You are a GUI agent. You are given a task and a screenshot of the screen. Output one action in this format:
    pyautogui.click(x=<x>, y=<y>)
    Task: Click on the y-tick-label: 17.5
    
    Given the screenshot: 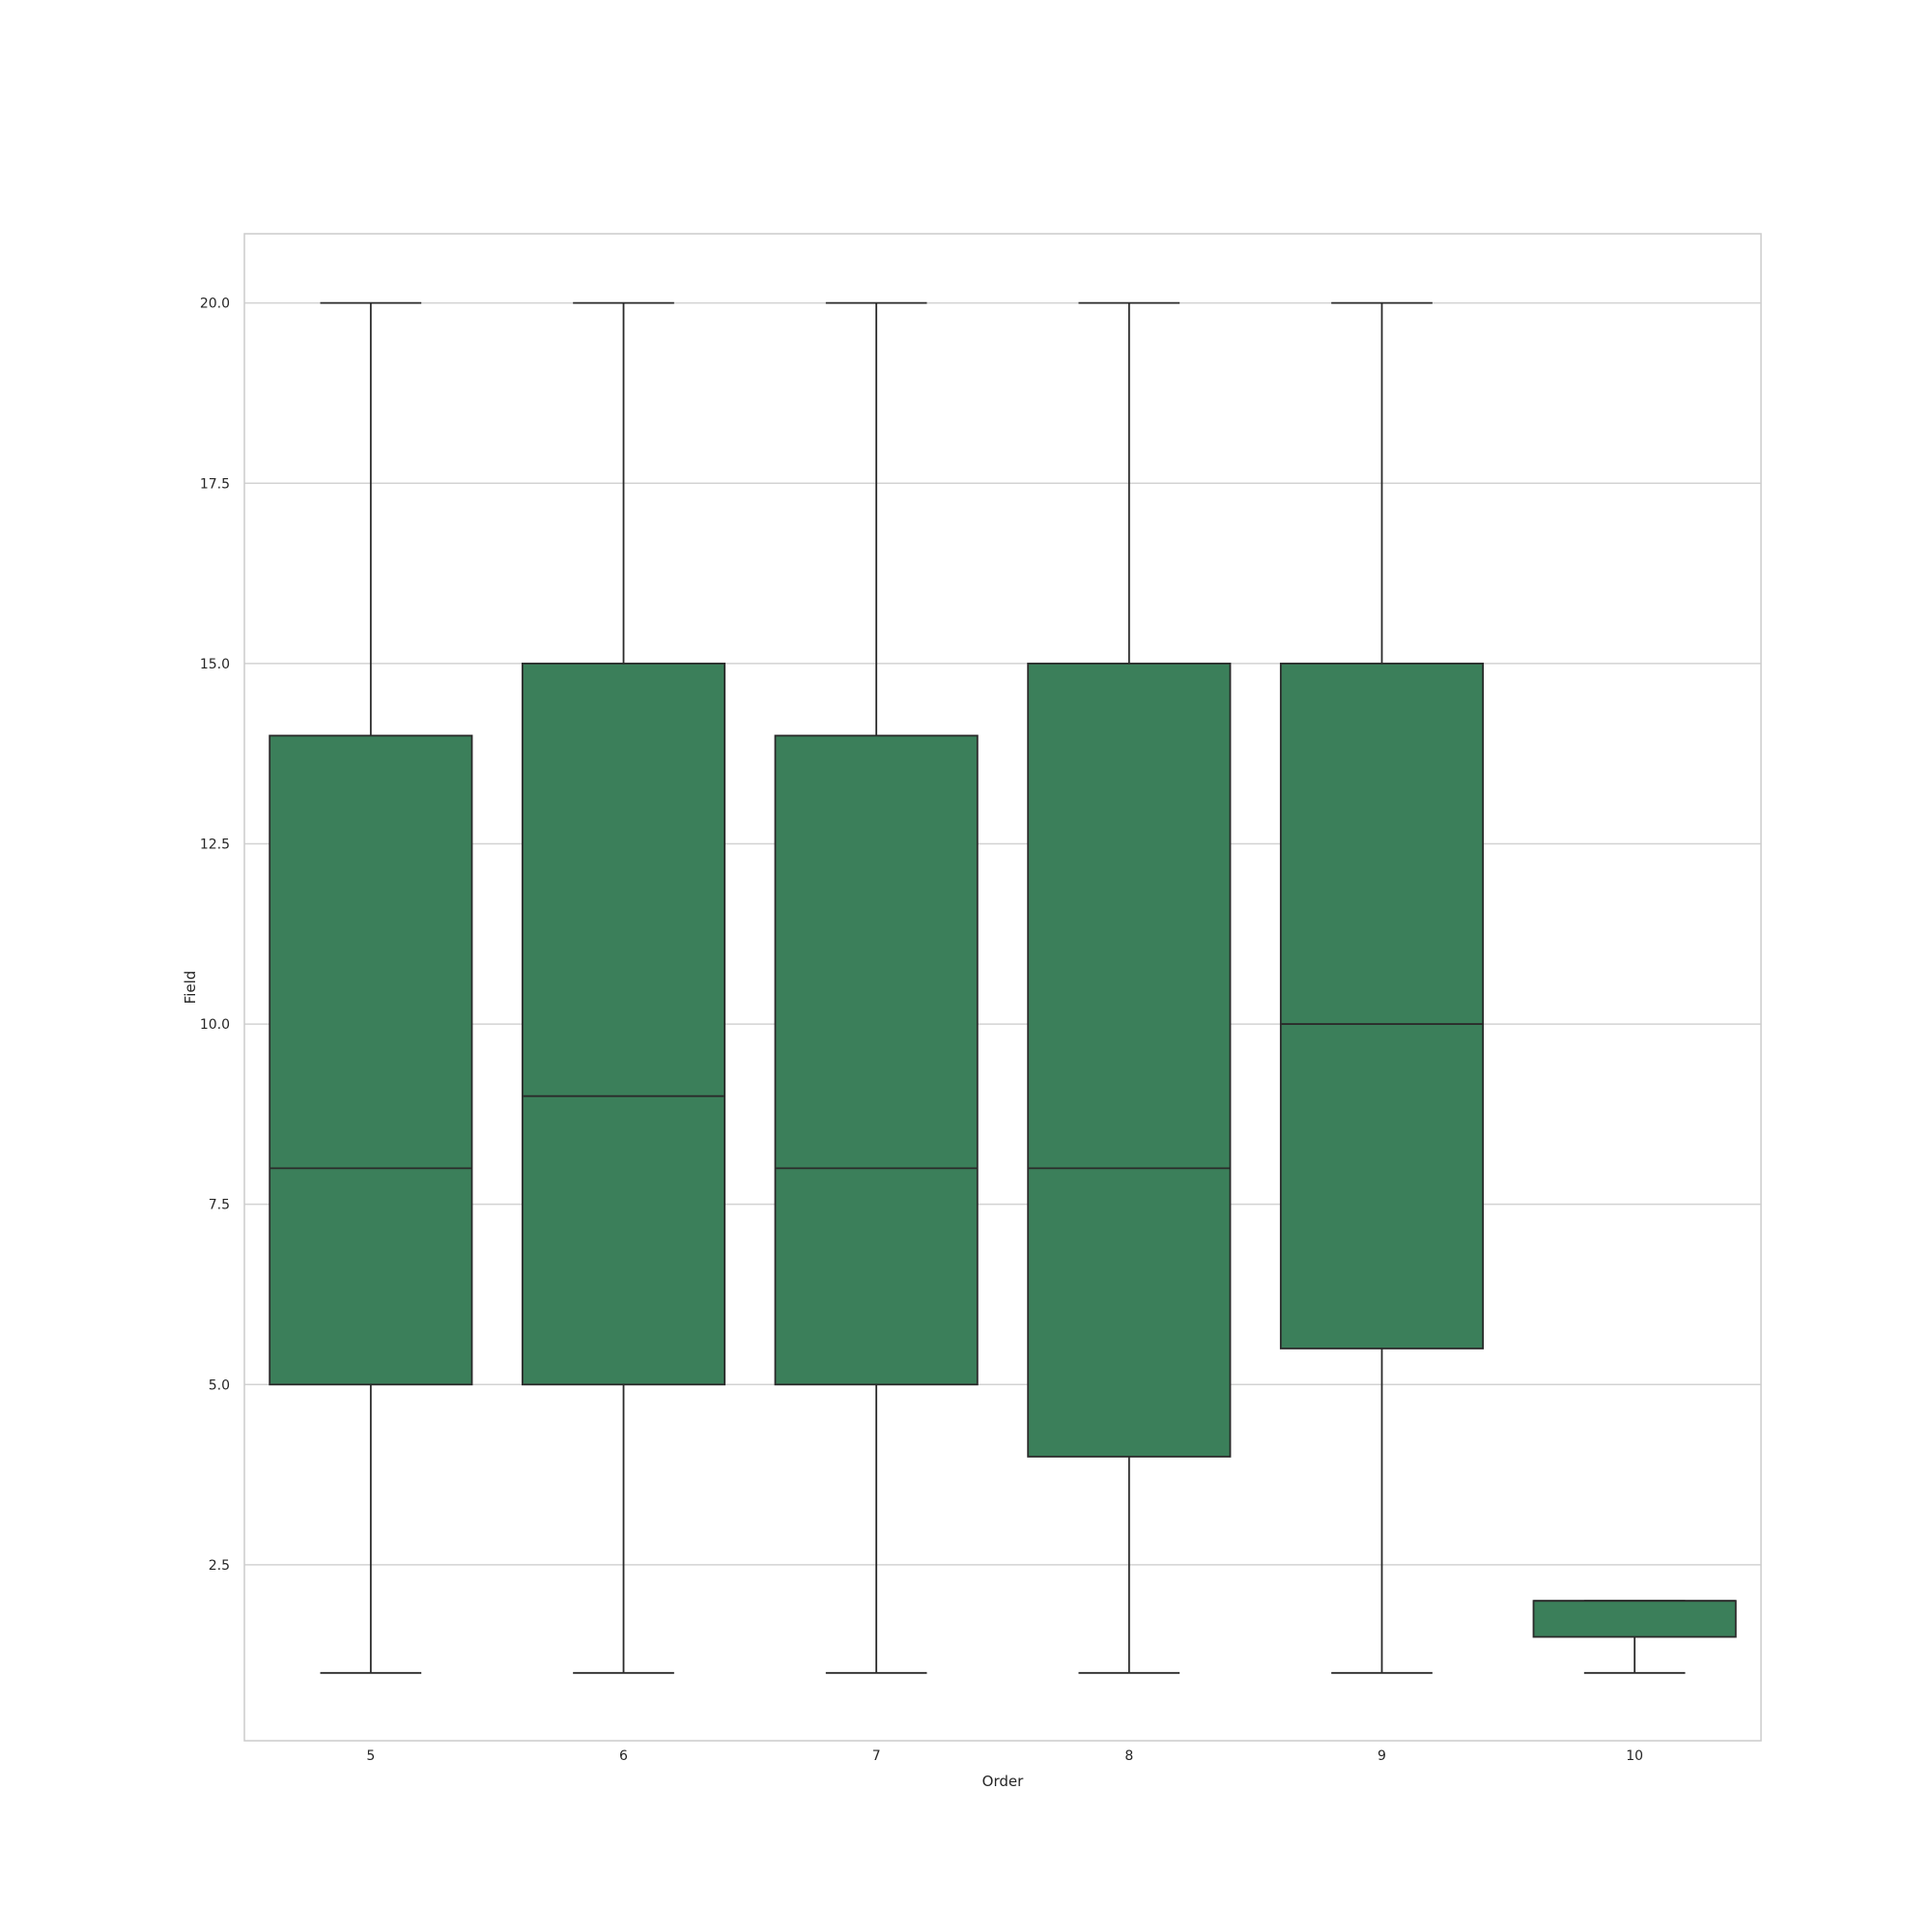 What is the action you would take?
    pyautogui.click(x=215, y=484)
    